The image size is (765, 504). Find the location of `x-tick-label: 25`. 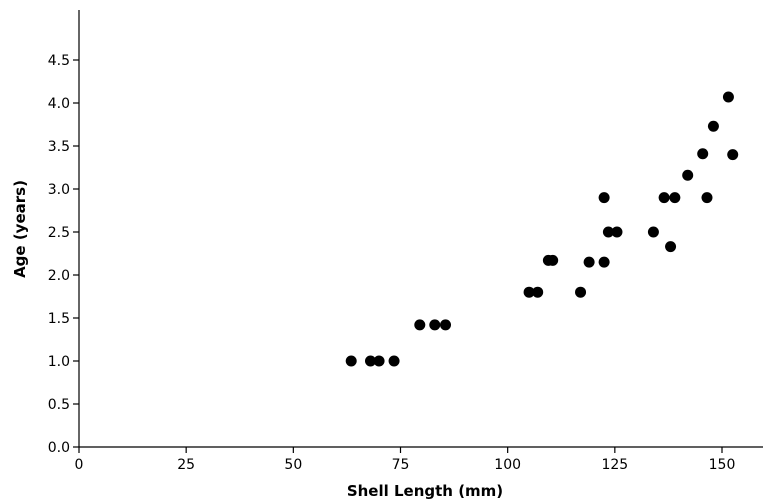

x-tick-label: 25 is located at coordinates (186, 465).